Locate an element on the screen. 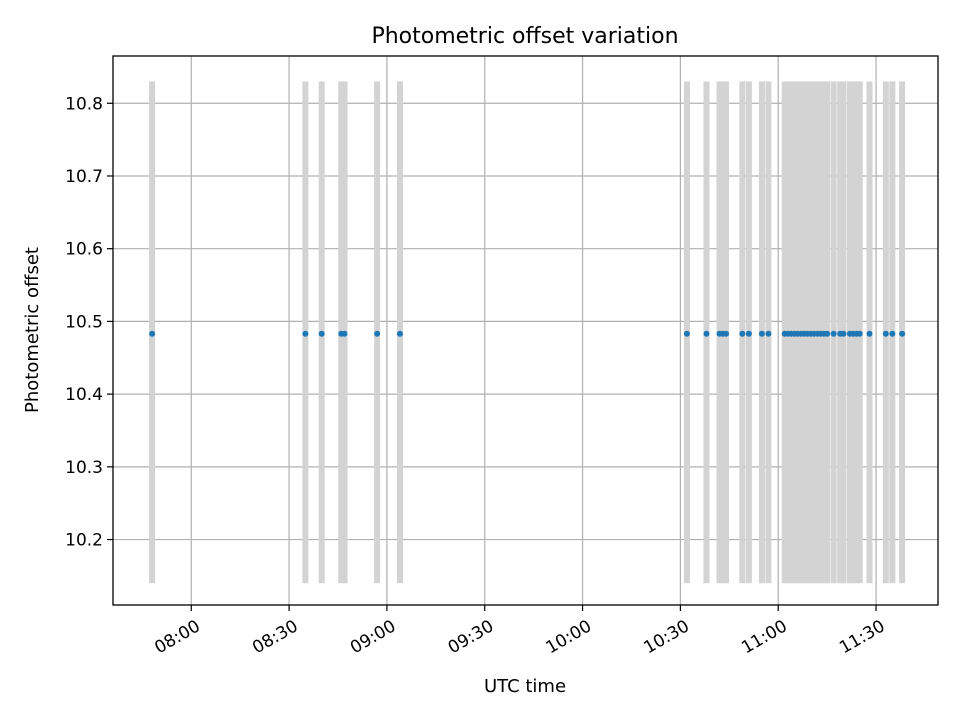 The width and height of the screenshot is (960, 720). y-tick-label: 10.6 is located at coordinates (84, 250).